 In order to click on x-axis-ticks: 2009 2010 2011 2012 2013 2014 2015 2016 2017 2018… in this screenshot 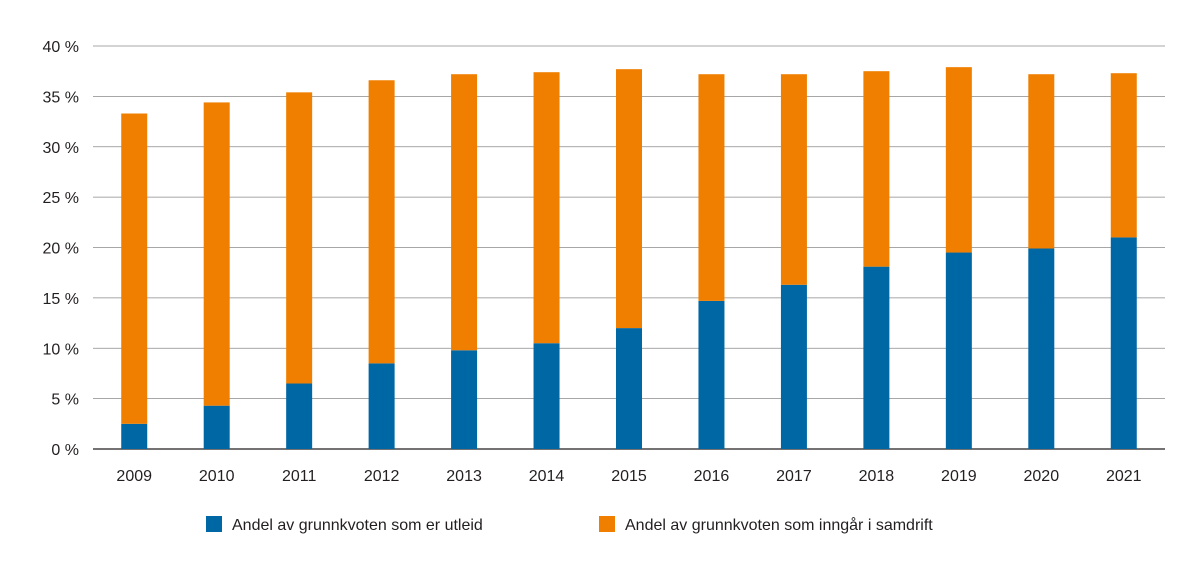, I will do `click(628, 476)`.